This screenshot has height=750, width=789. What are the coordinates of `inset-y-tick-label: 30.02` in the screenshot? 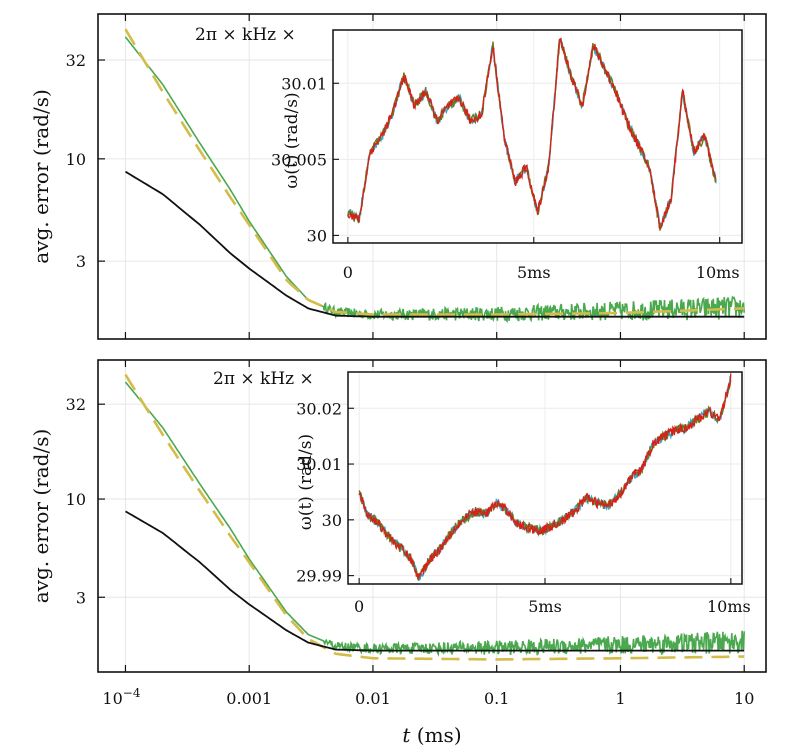 It's located at (319, 408).